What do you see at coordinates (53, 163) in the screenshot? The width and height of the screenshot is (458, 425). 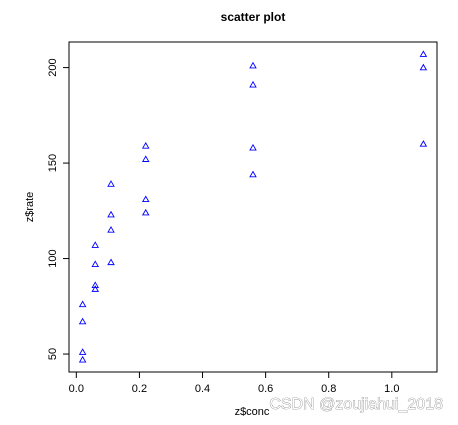 I see `y-tick-label: 150` at bounding box center [53, 163].